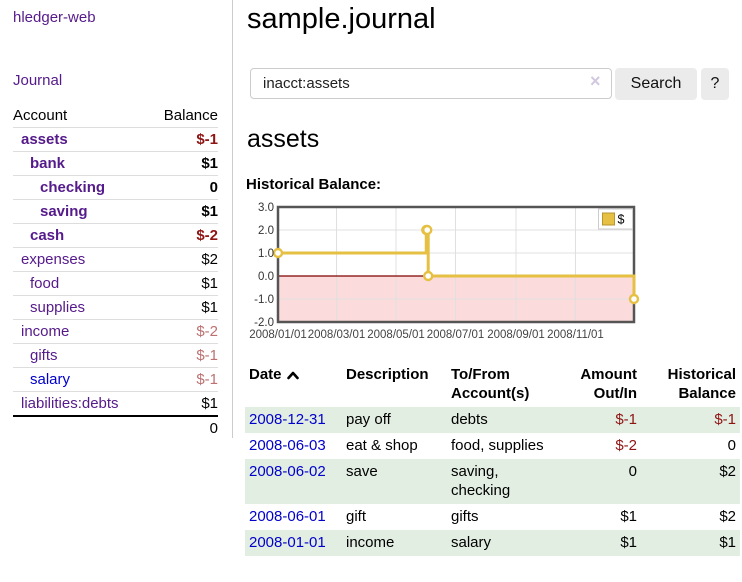 The height and width of the screenshot is (582, 742). Describe the element at coordinates (115, 139) in the screenshot. I see `account-row: assets $-1` at that location.